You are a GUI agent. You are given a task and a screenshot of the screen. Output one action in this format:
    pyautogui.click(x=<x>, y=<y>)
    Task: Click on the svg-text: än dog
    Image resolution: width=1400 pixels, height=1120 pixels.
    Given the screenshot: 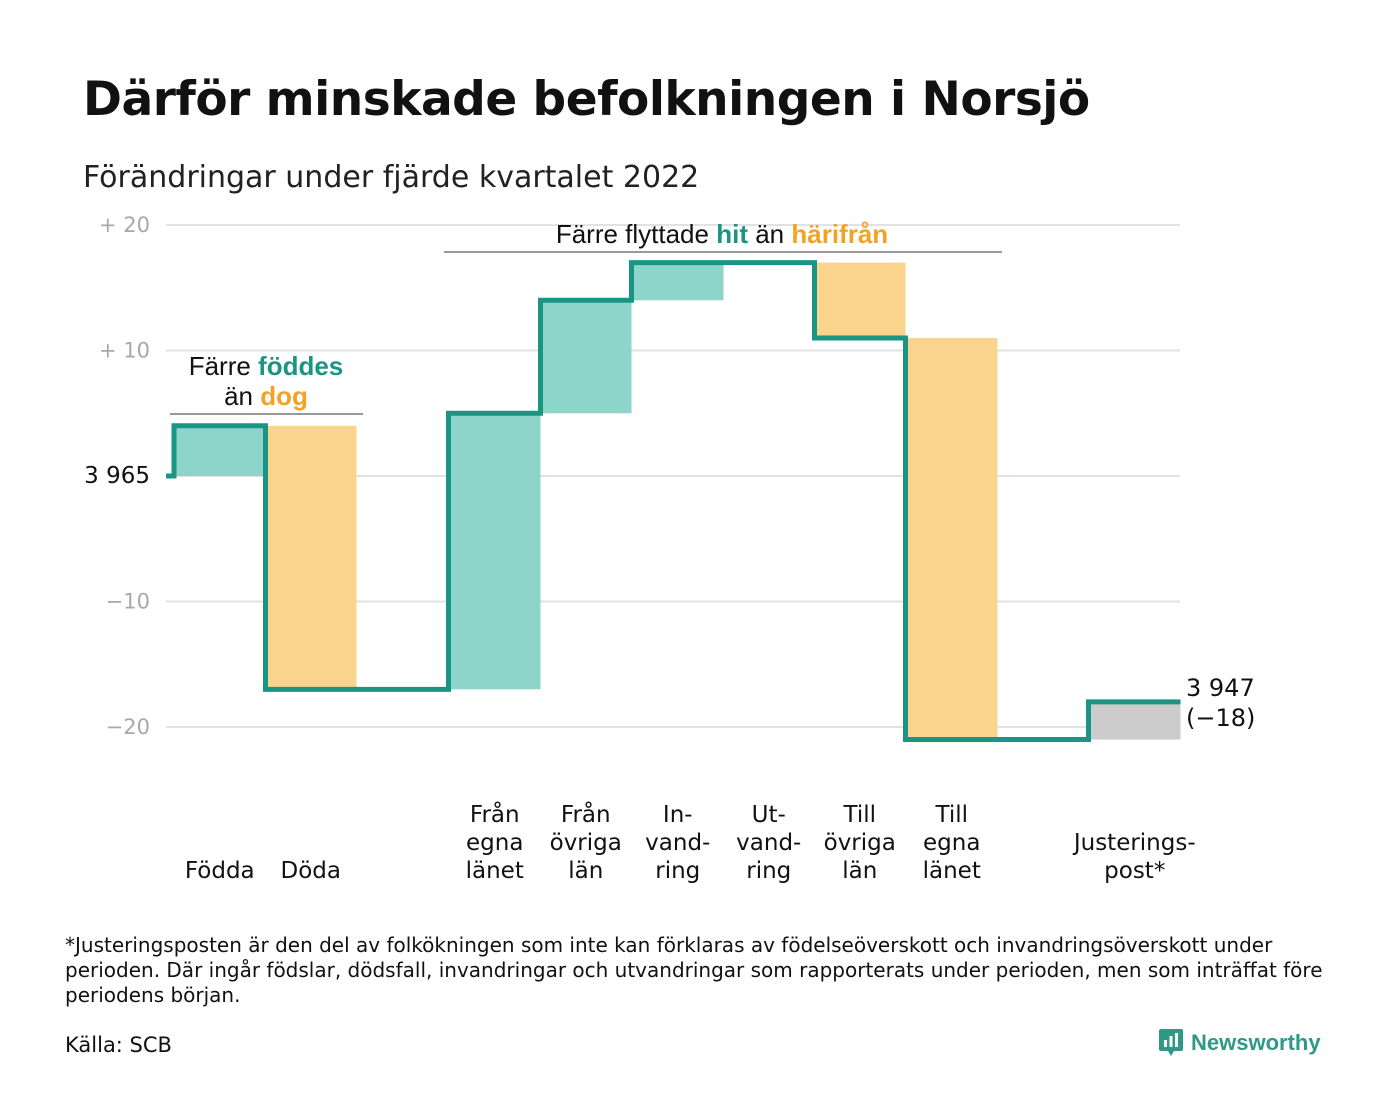 What is the action you would take?
    pyautogui.click(x=266, y=396)
    